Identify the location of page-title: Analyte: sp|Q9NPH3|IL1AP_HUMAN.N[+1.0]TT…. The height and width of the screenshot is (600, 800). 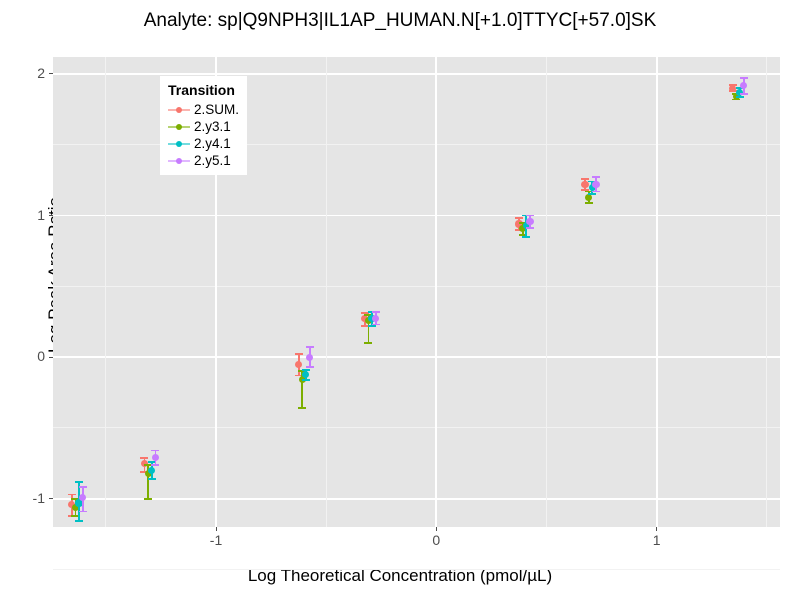
(400, 20).